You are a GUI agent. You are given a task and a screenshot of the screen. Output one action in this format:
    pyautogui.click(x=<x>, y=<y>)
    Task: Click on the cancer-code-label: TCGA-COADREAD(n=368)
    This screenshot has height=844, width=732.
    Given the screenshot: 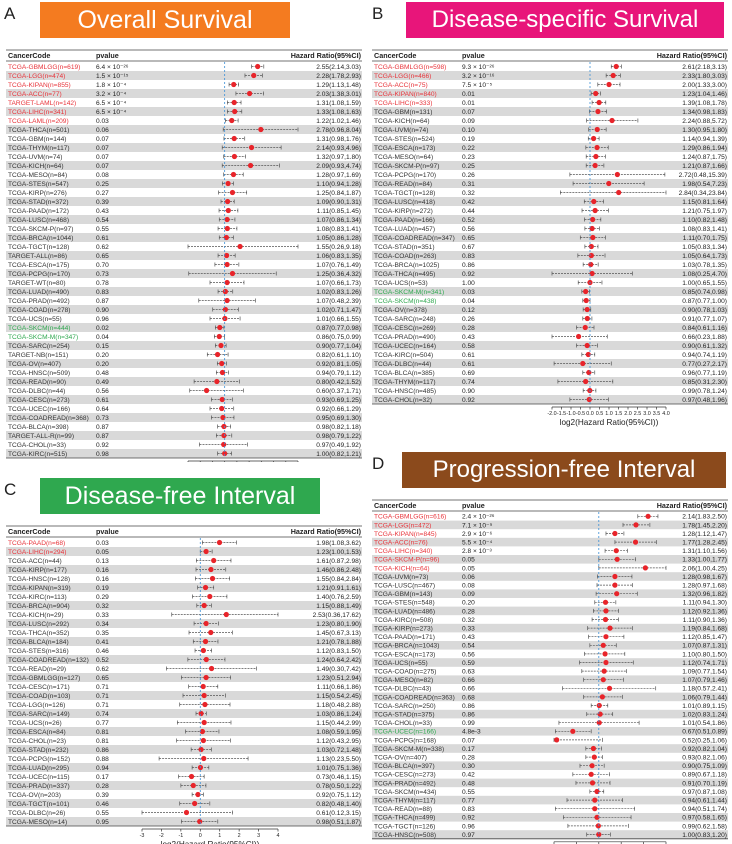 What is the action you would take?
    pyautogui.click(x=48, y=418)
    